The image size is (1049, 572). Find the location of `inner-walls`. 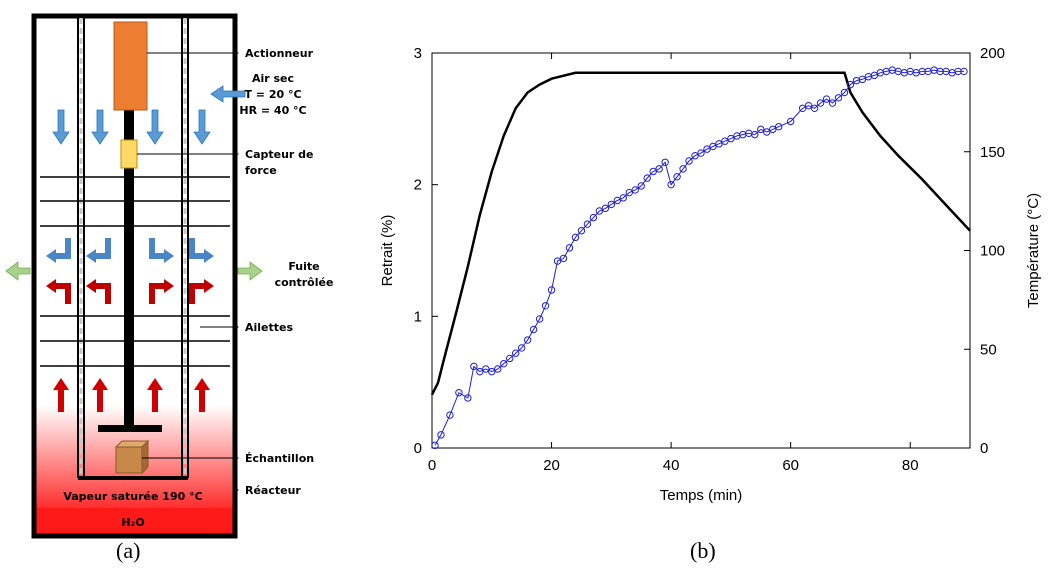

inner-walls is located at coordinates (133, 249).